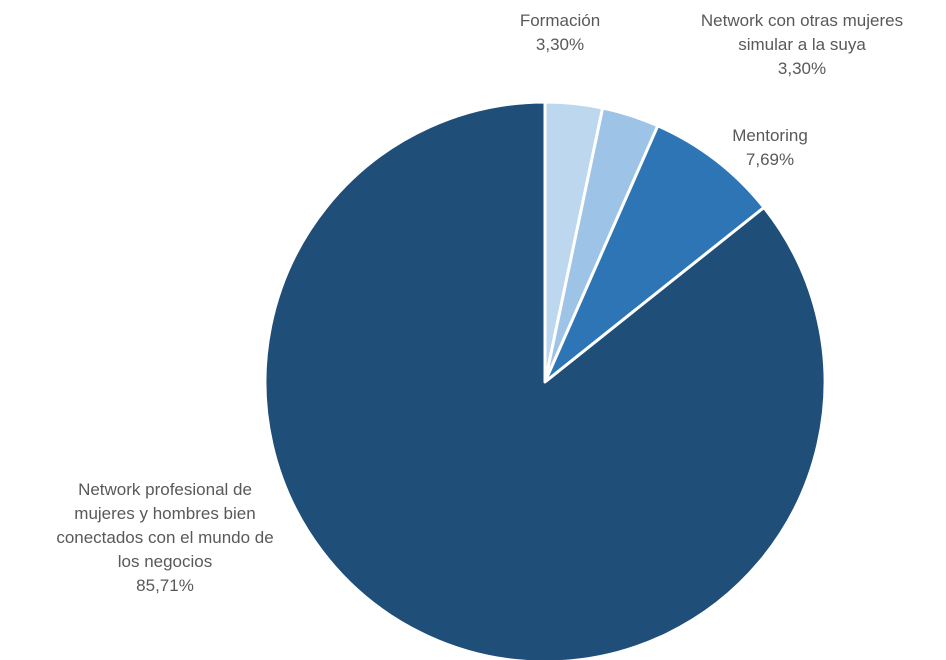 The image size is (946, 660). I want to click on slice-label-formacion: Formación 3,30%, so click(560, 33).